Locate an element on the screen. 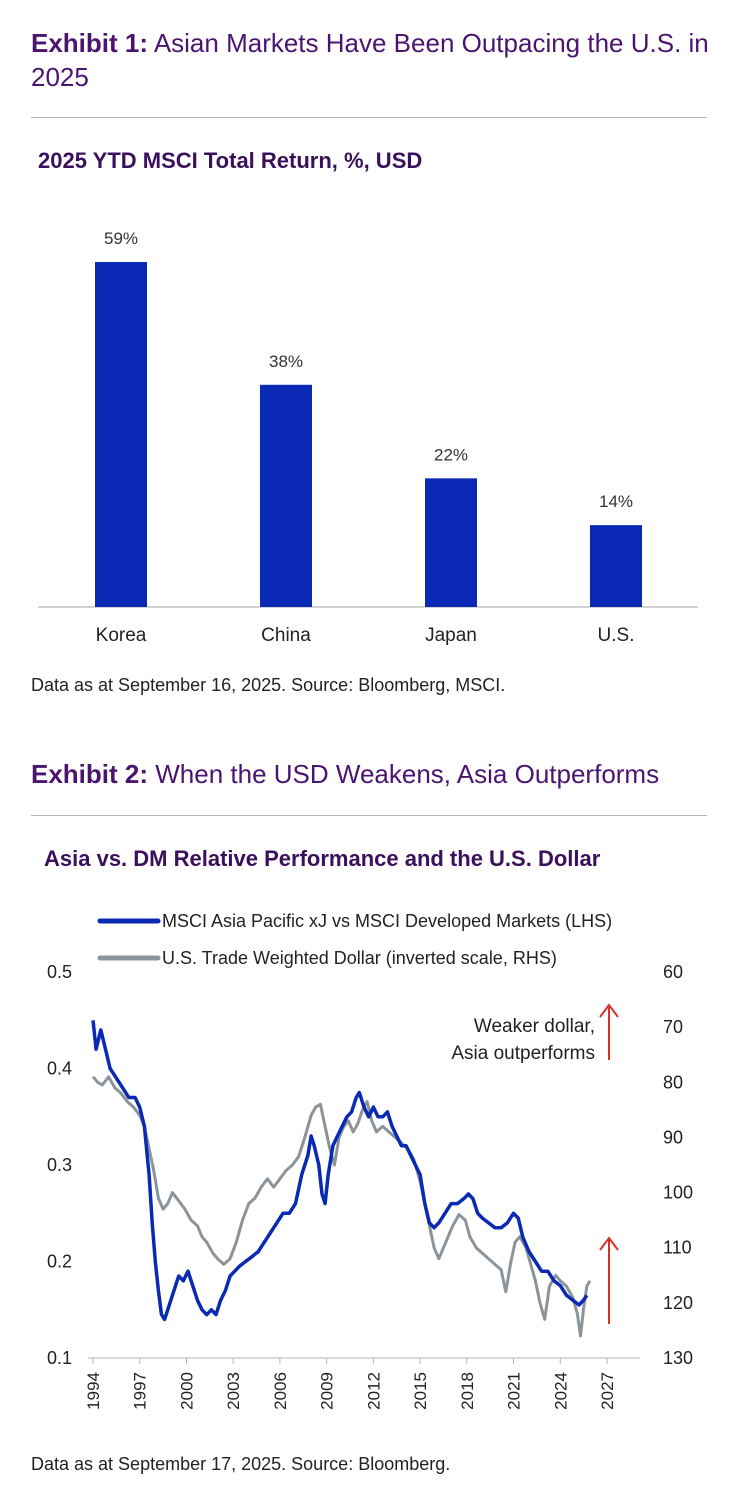  x-tick-label: 2018 is located at coordinates (467, 1391).